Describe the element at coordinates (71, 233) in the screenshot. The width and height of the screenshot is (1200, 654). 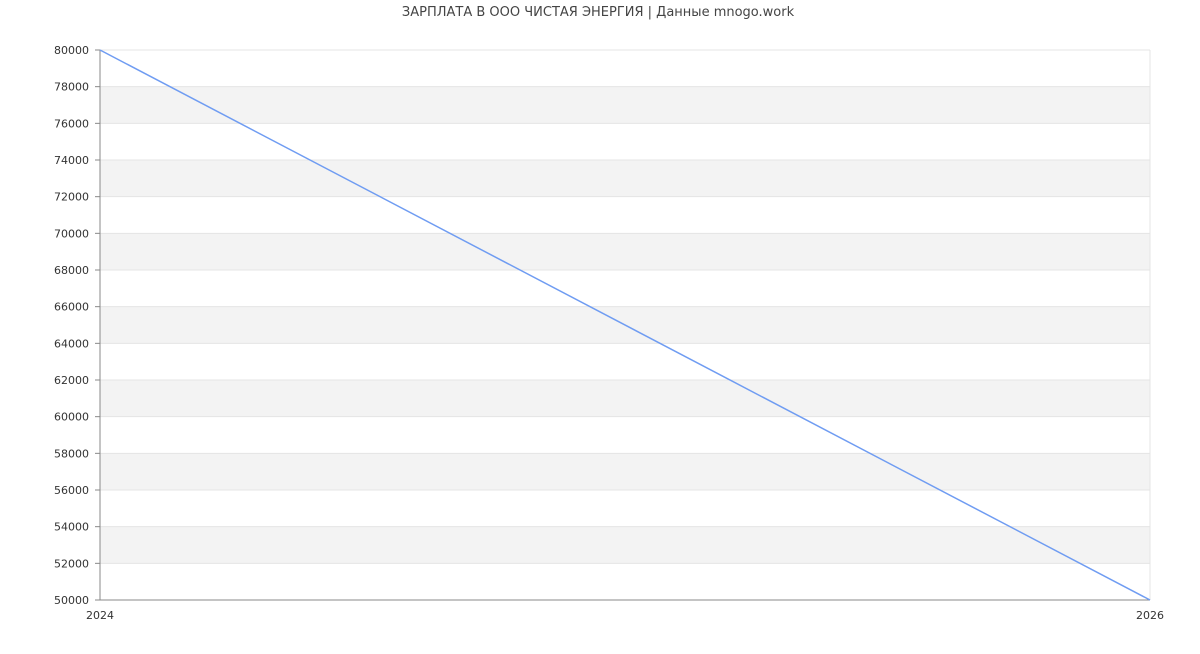
I see `y-tick-label: 70000` at that location.